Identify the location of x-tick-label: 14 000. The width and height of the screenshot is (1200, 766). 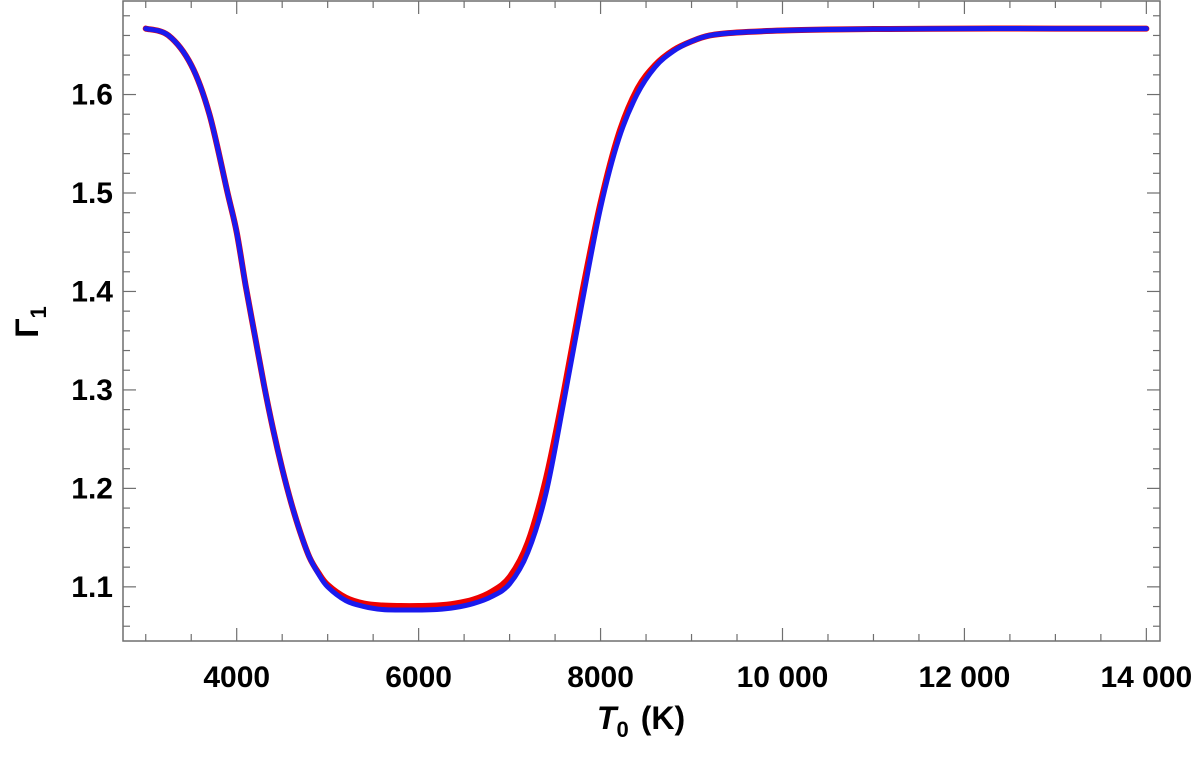
(1146, 677).